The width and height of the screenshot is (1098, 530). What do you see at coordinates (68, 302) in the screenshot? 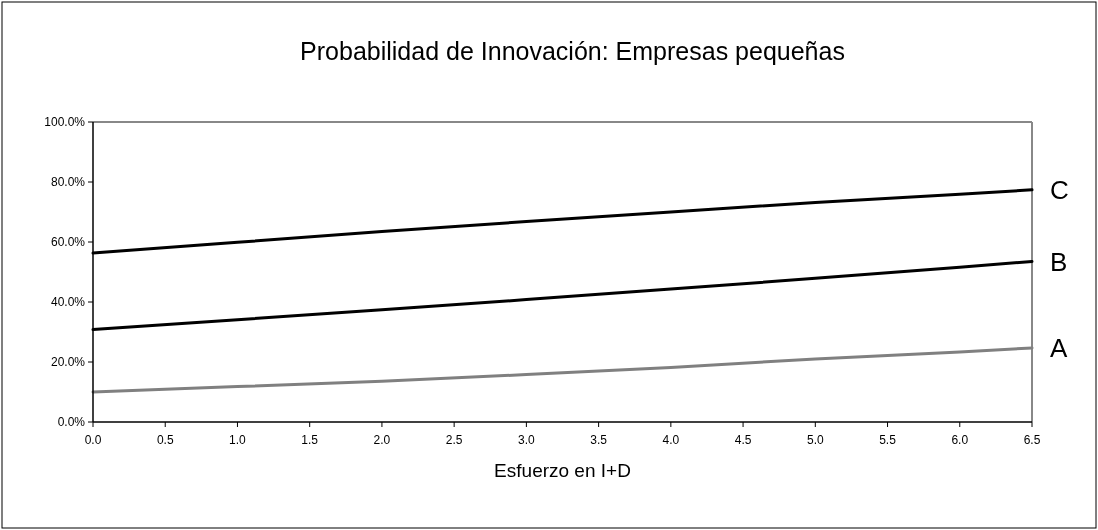
I see `y-tick-label: 40.0%` at bounding box center [68, 302].